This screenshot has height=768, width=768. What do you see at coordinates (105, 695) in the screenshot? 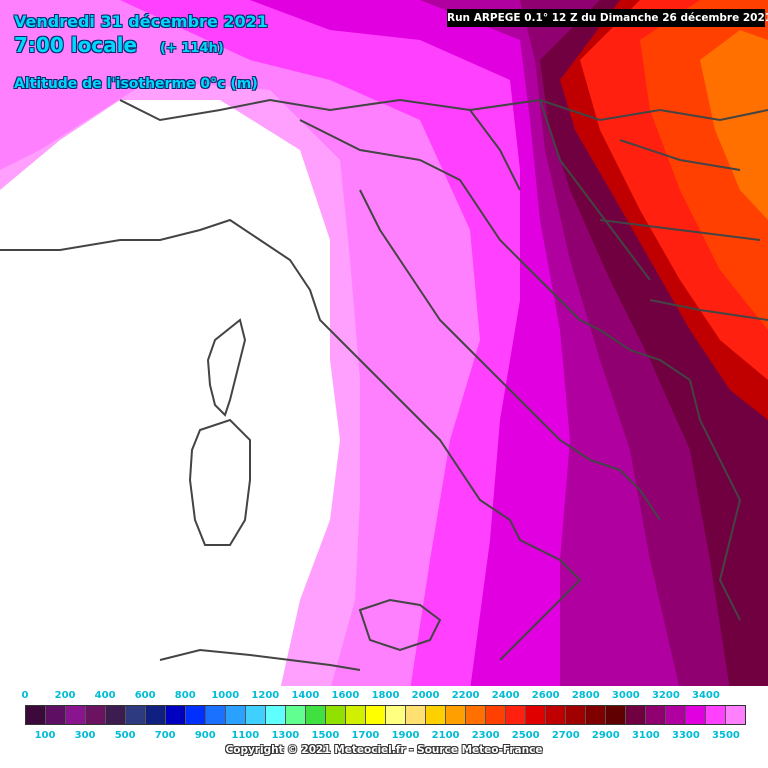
I see `legend-top-tick-label: 400` at bounding box center [105, 695].